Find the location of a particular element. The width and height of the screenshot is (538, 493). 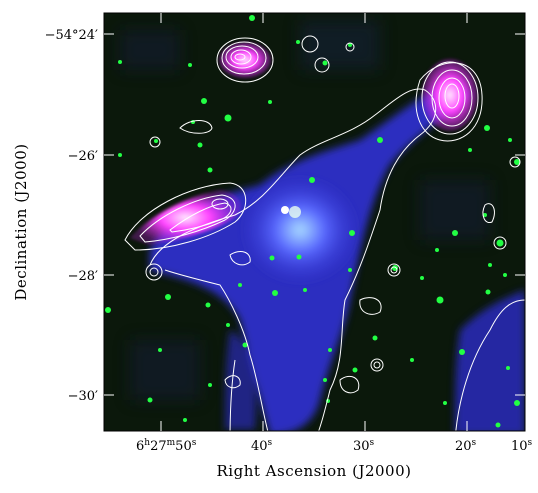

x-axis-title: Right Ascension (J2000) is located at coordinates (314, 471).